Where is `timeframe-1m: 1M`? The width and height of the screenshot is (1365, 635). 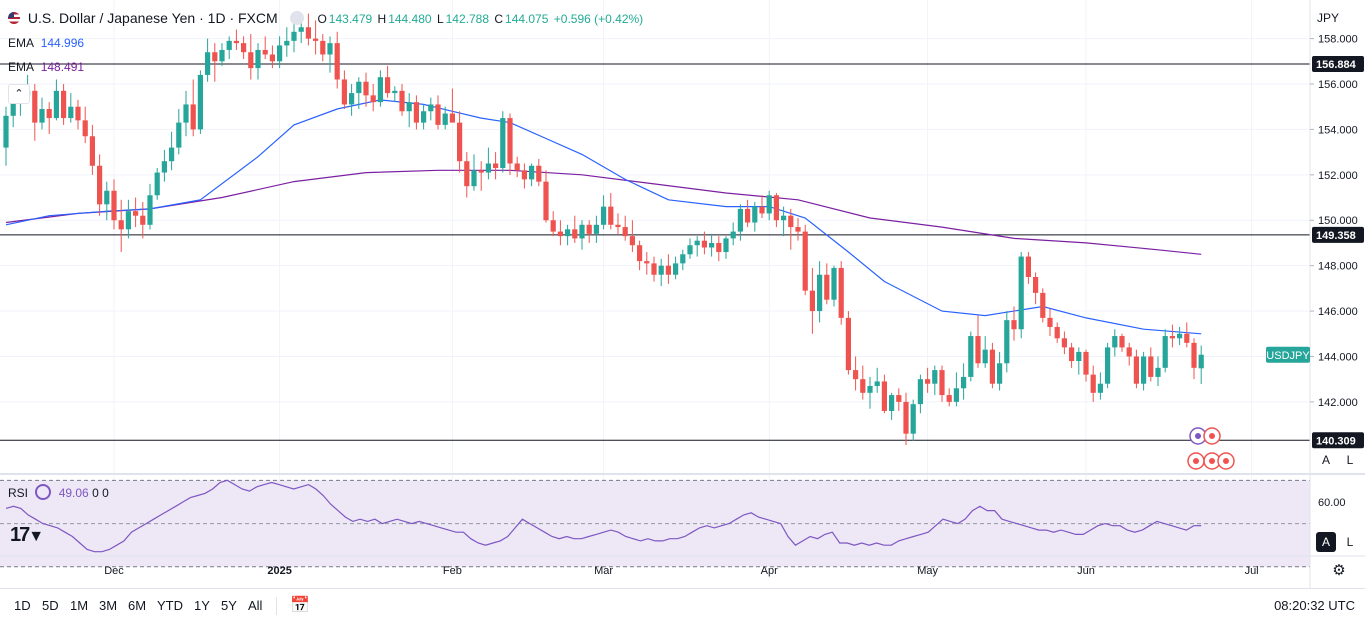
timeframe-1m: 1M is located at coordinates (79, 605).